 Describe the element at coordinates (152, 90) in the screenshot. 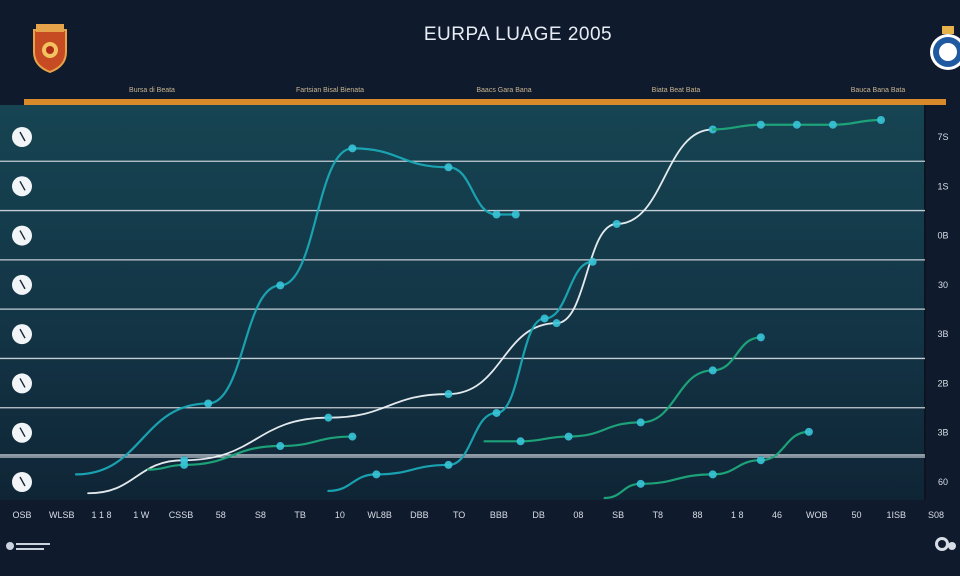

I see `header-tab: Bursa di Beata` at that location.